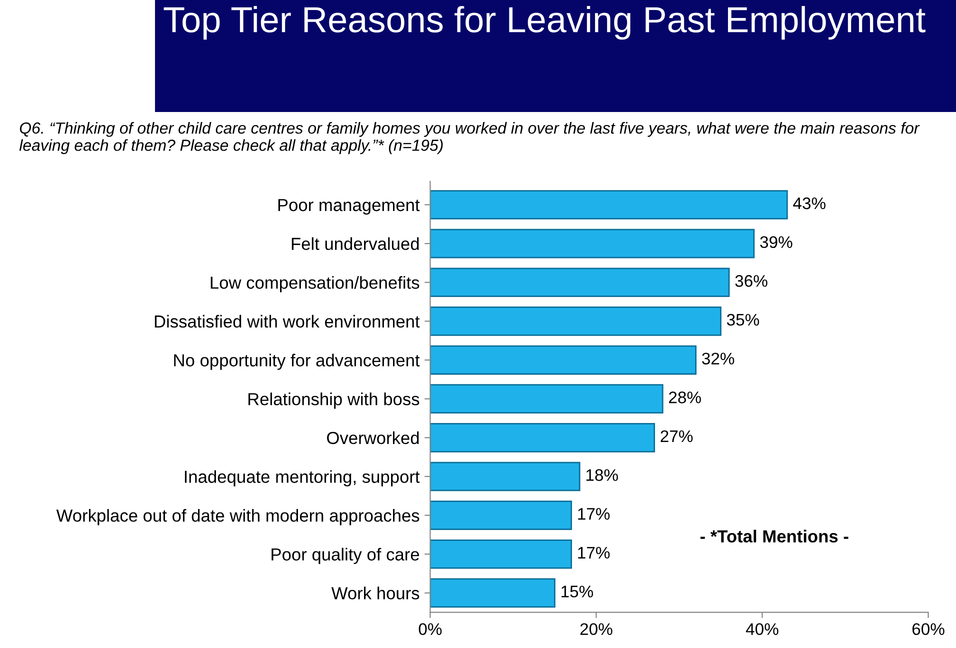 This screenshot has height=648, width=956. What do you see at coordinates (743, 320) in the screenshot?
I see `data-label: 35%` at bounding box center [743, 320].